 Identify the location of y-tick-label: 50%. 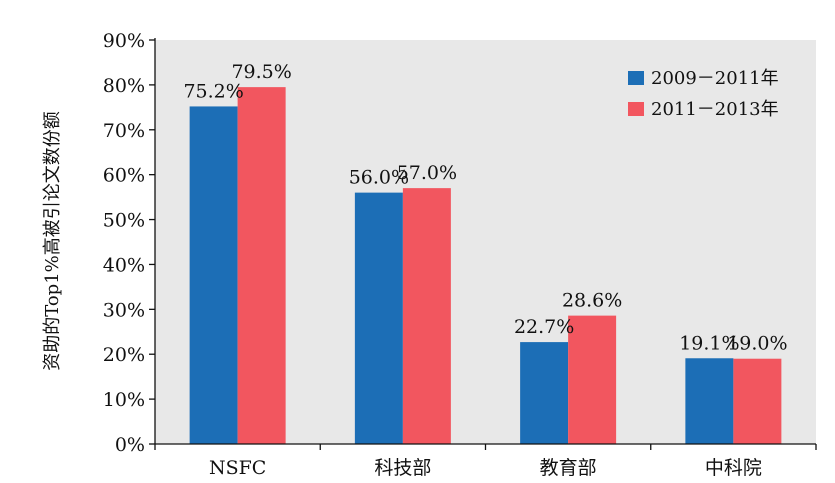
(124, 221).